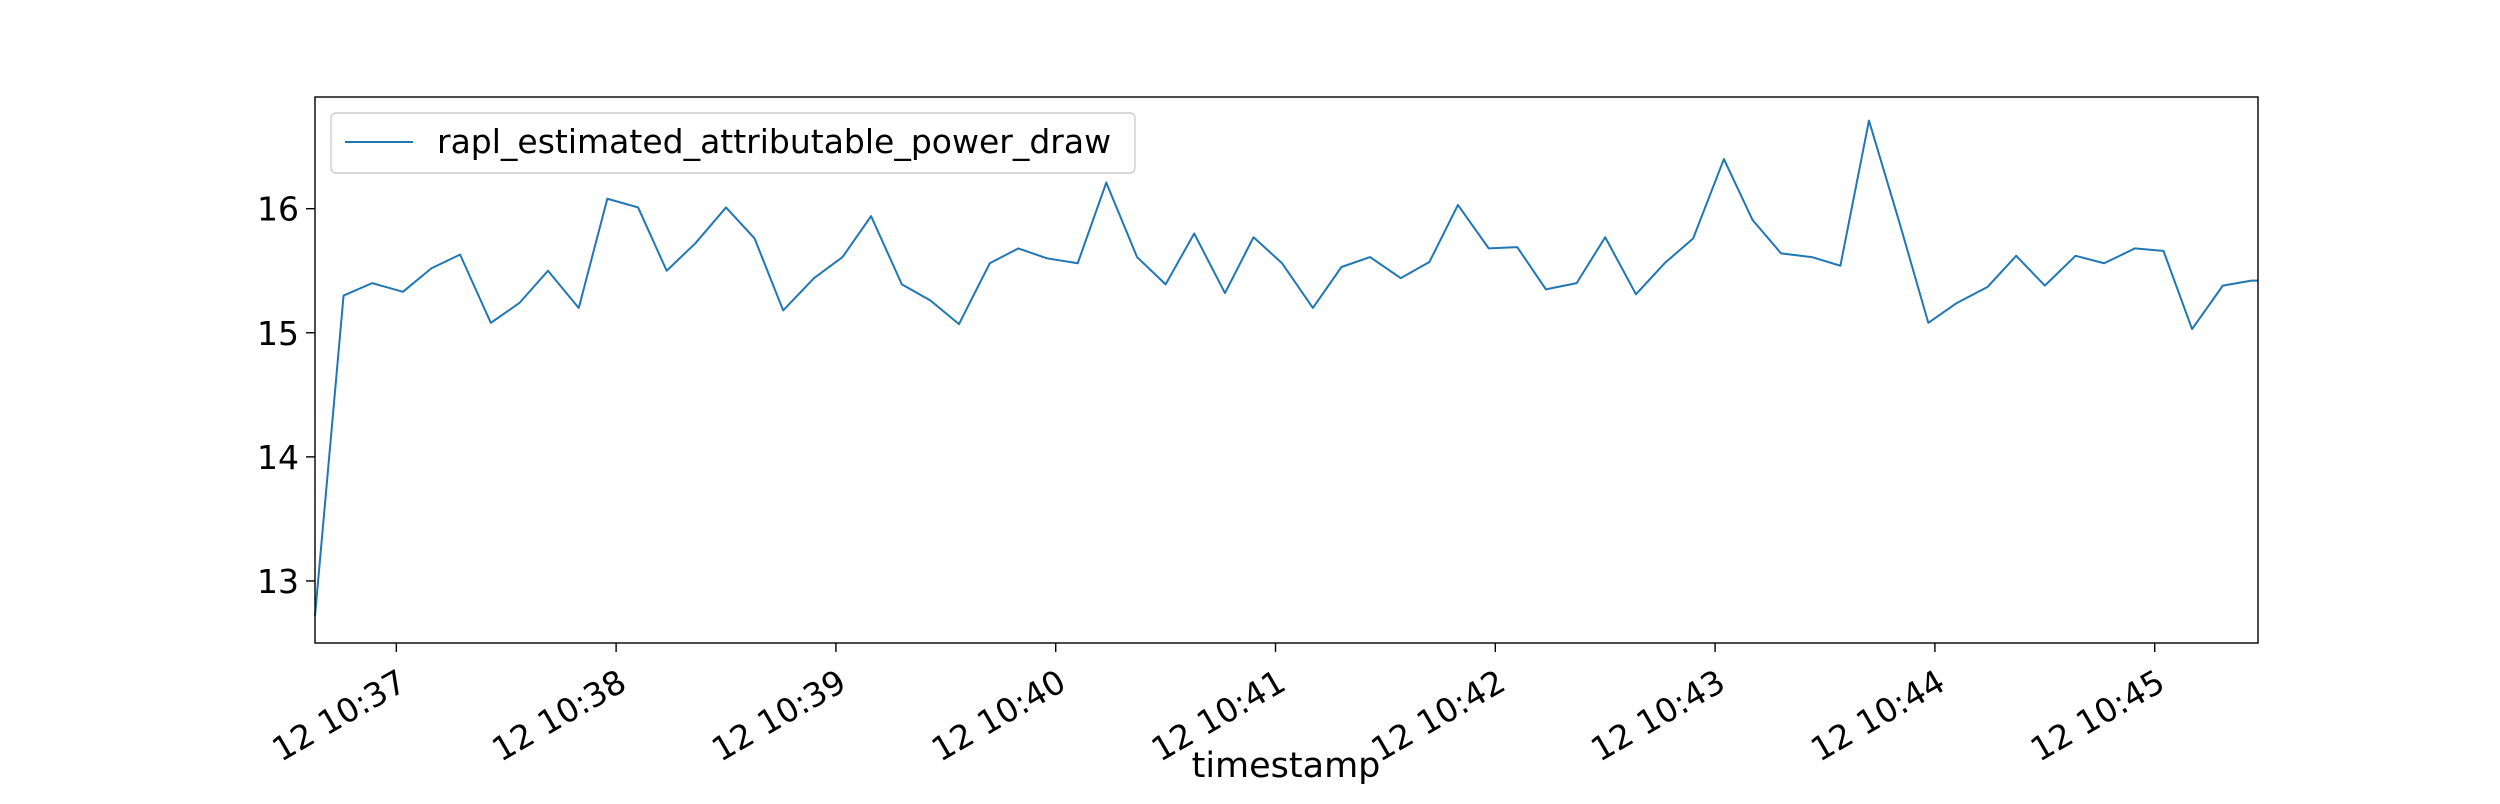 This screenshot has width=2500, height=804. I want to click on y-axis: 13 14 15 16, so click(286, 395).